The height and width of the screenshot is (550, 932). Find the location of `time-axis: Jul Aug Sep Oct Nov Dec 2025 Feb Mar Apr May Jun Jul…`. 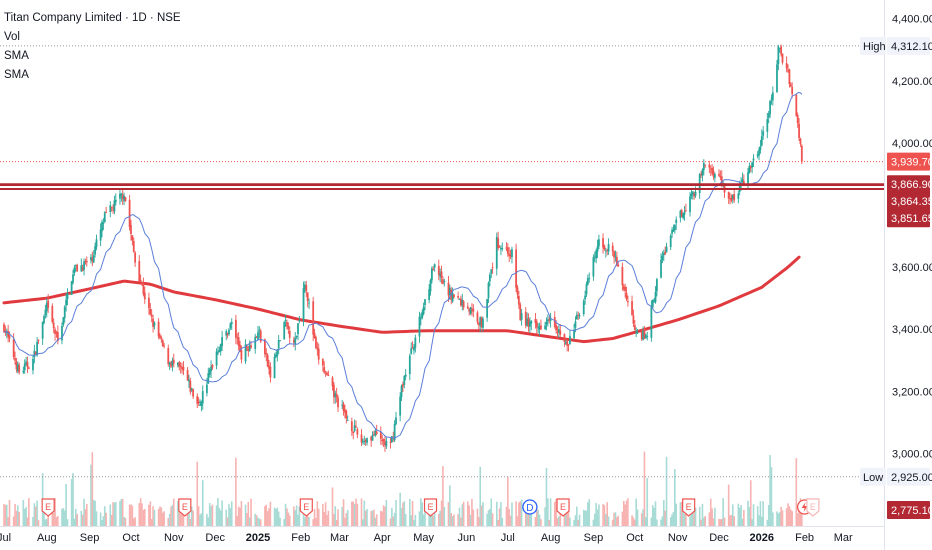

time-axis: Jul Aug Sep Oct Nov Dec 2025 Feb Mar Apr May Jun Jul… is located at coordinates (426, 538).